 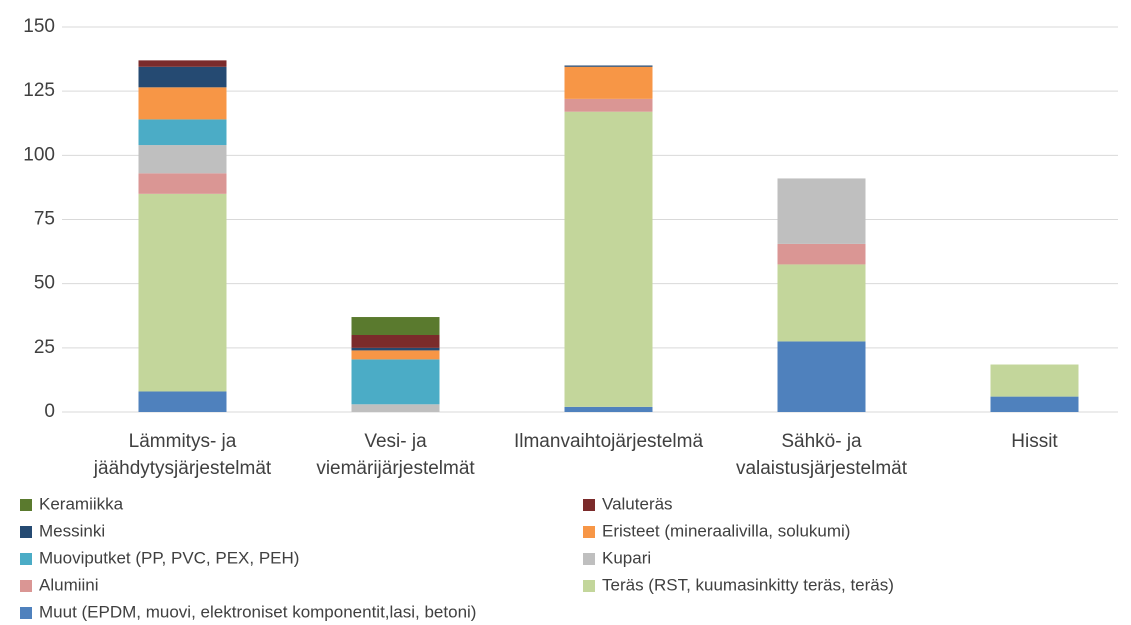 What do you see at coordinates (395, 441) in the screenshot?
I see `x-tick-label: Vesi- ja` at bounding box center [395, 441].